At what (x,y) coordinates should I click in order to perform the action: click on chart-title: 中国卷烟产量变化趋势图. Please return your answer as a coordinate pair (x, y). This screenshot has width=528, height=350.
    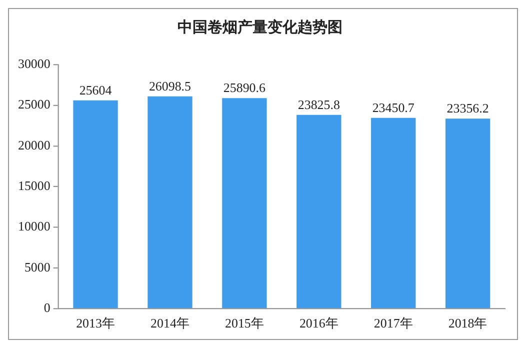
    Looking at the image, I should click on (260, 27).